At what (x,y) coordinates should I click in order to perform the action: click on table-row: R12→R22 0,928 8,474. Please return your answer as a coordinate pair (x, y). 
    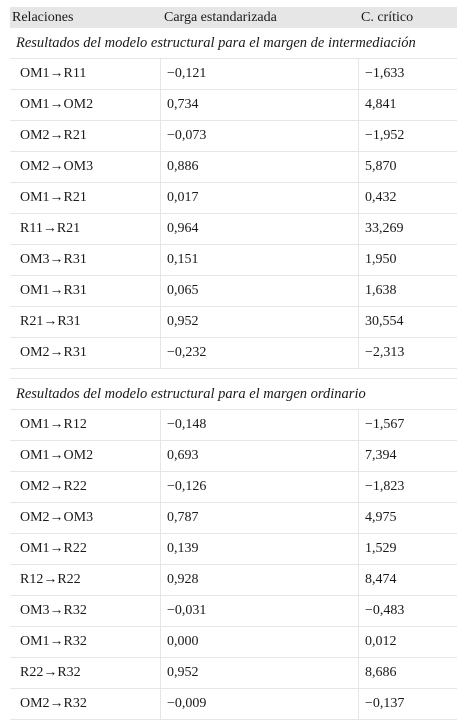
    Looking at the image, I should click on (233, 580).